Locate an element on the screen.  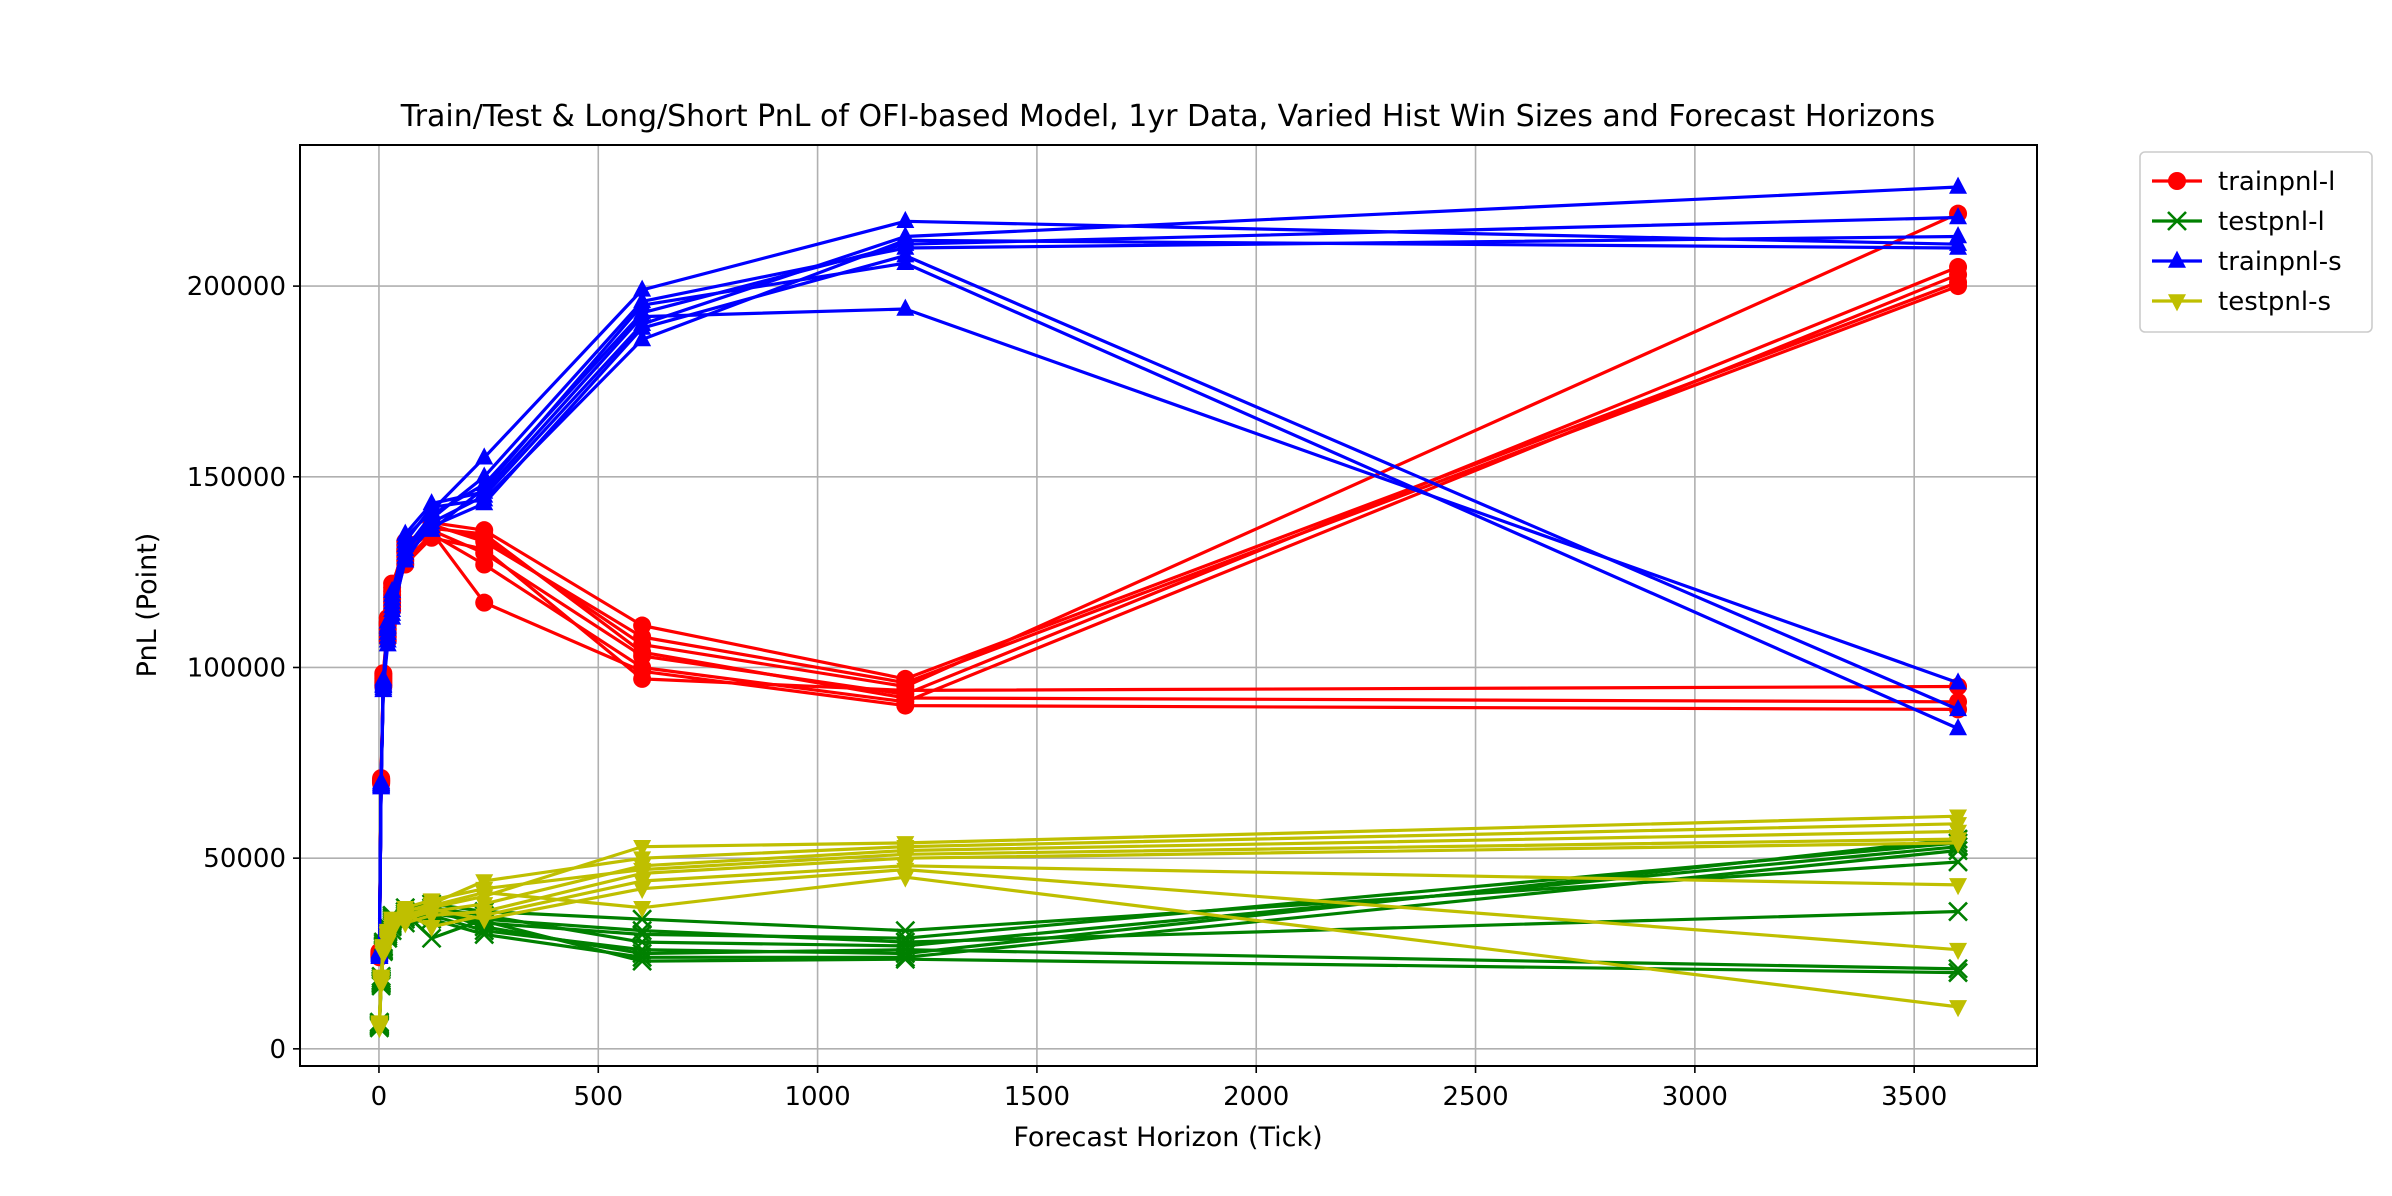
x-tick-label: 500 is located at coordinates (598, 1097).